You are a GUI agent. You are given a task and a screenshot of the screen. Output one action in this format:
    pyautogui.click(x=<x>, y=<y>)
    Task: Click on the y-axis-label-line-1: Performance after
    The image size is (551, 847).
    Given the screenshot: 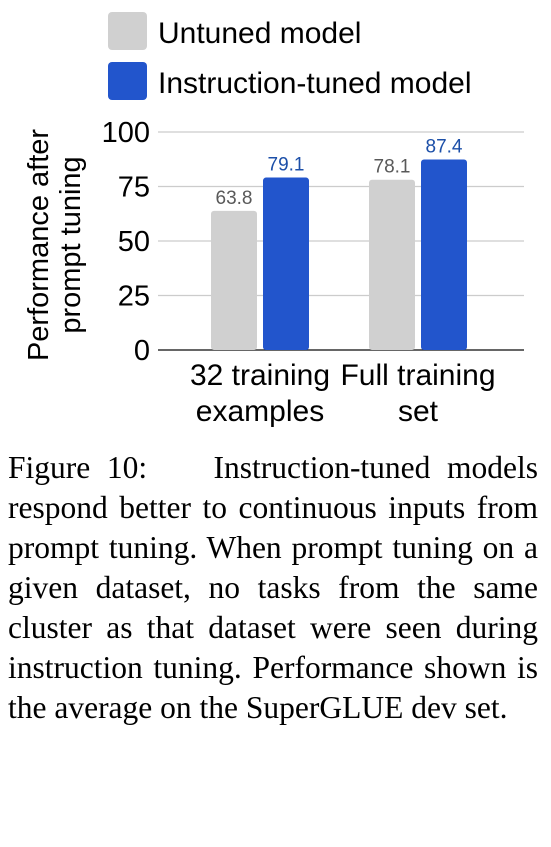 What is the action you would take?
    pyautogui.click(x=39, y=245)
    